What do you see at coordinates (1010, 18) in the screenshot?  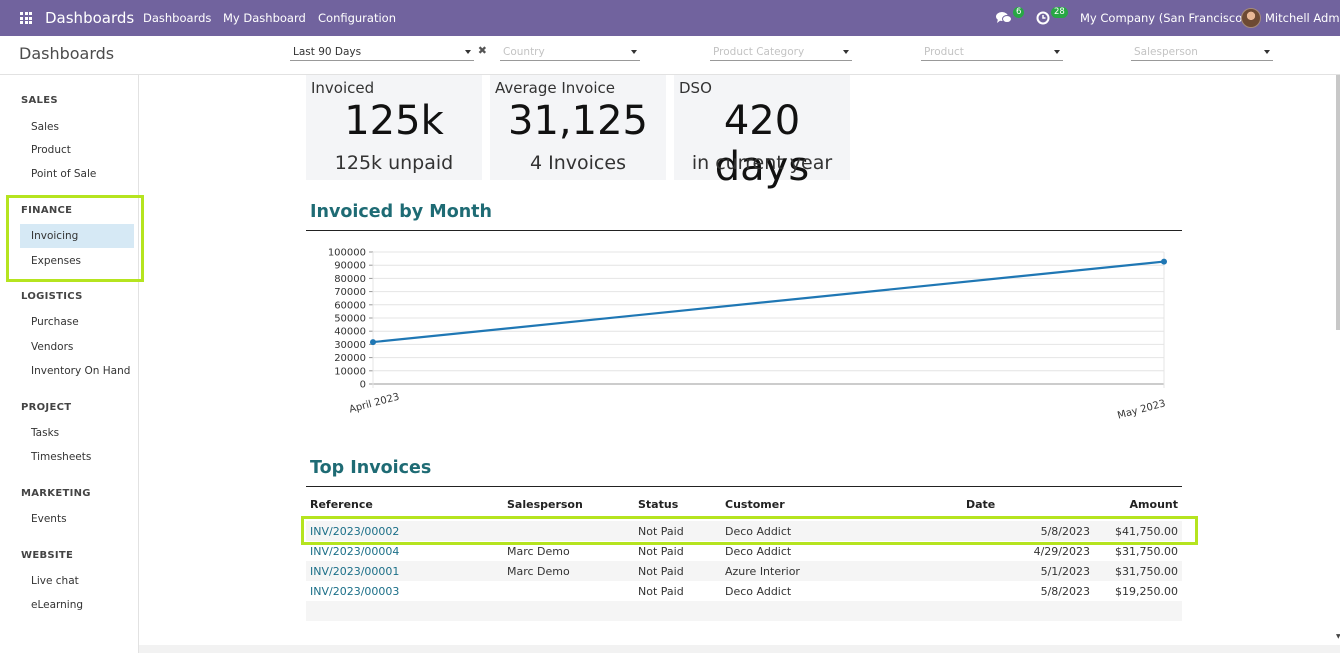 I see `messages-button: 6` at bounding box center [1010, 18].